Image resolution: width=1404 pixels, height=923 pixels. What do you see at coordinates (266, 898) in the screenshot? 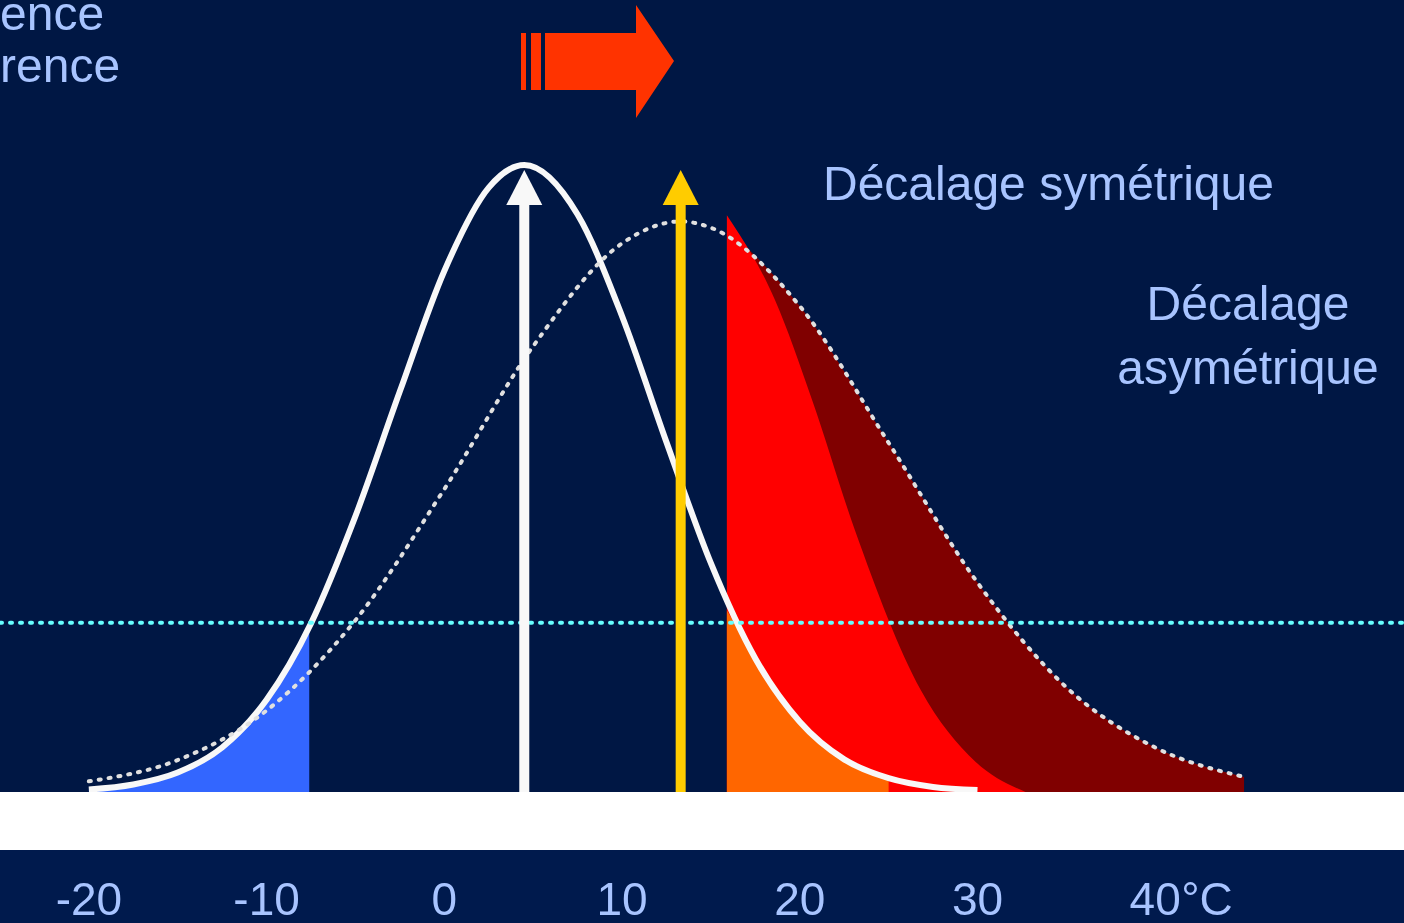
I see `x-tick-label: -10` at bounding box center [266, 898].